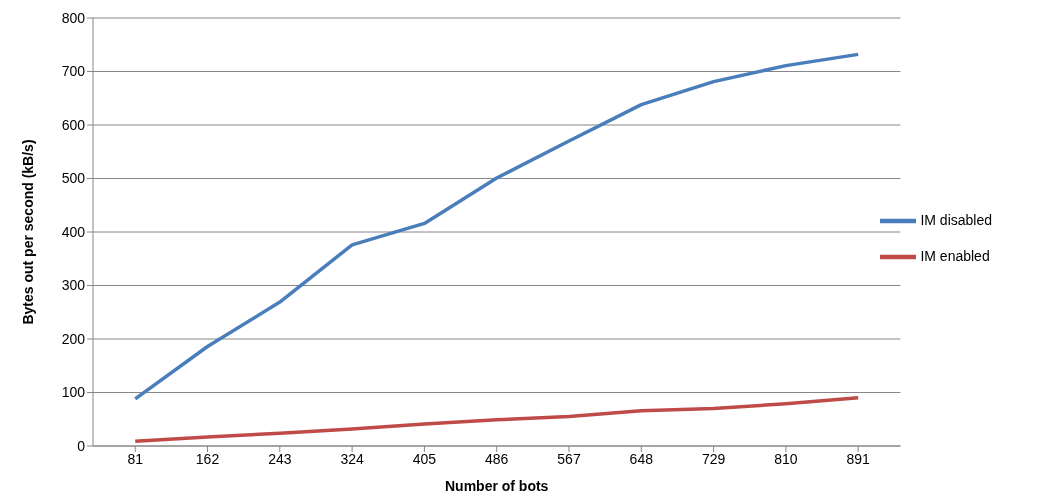 This screenshot has height=501, width=1050. I want to click on y-tick-label: 500, so click(73, 178).